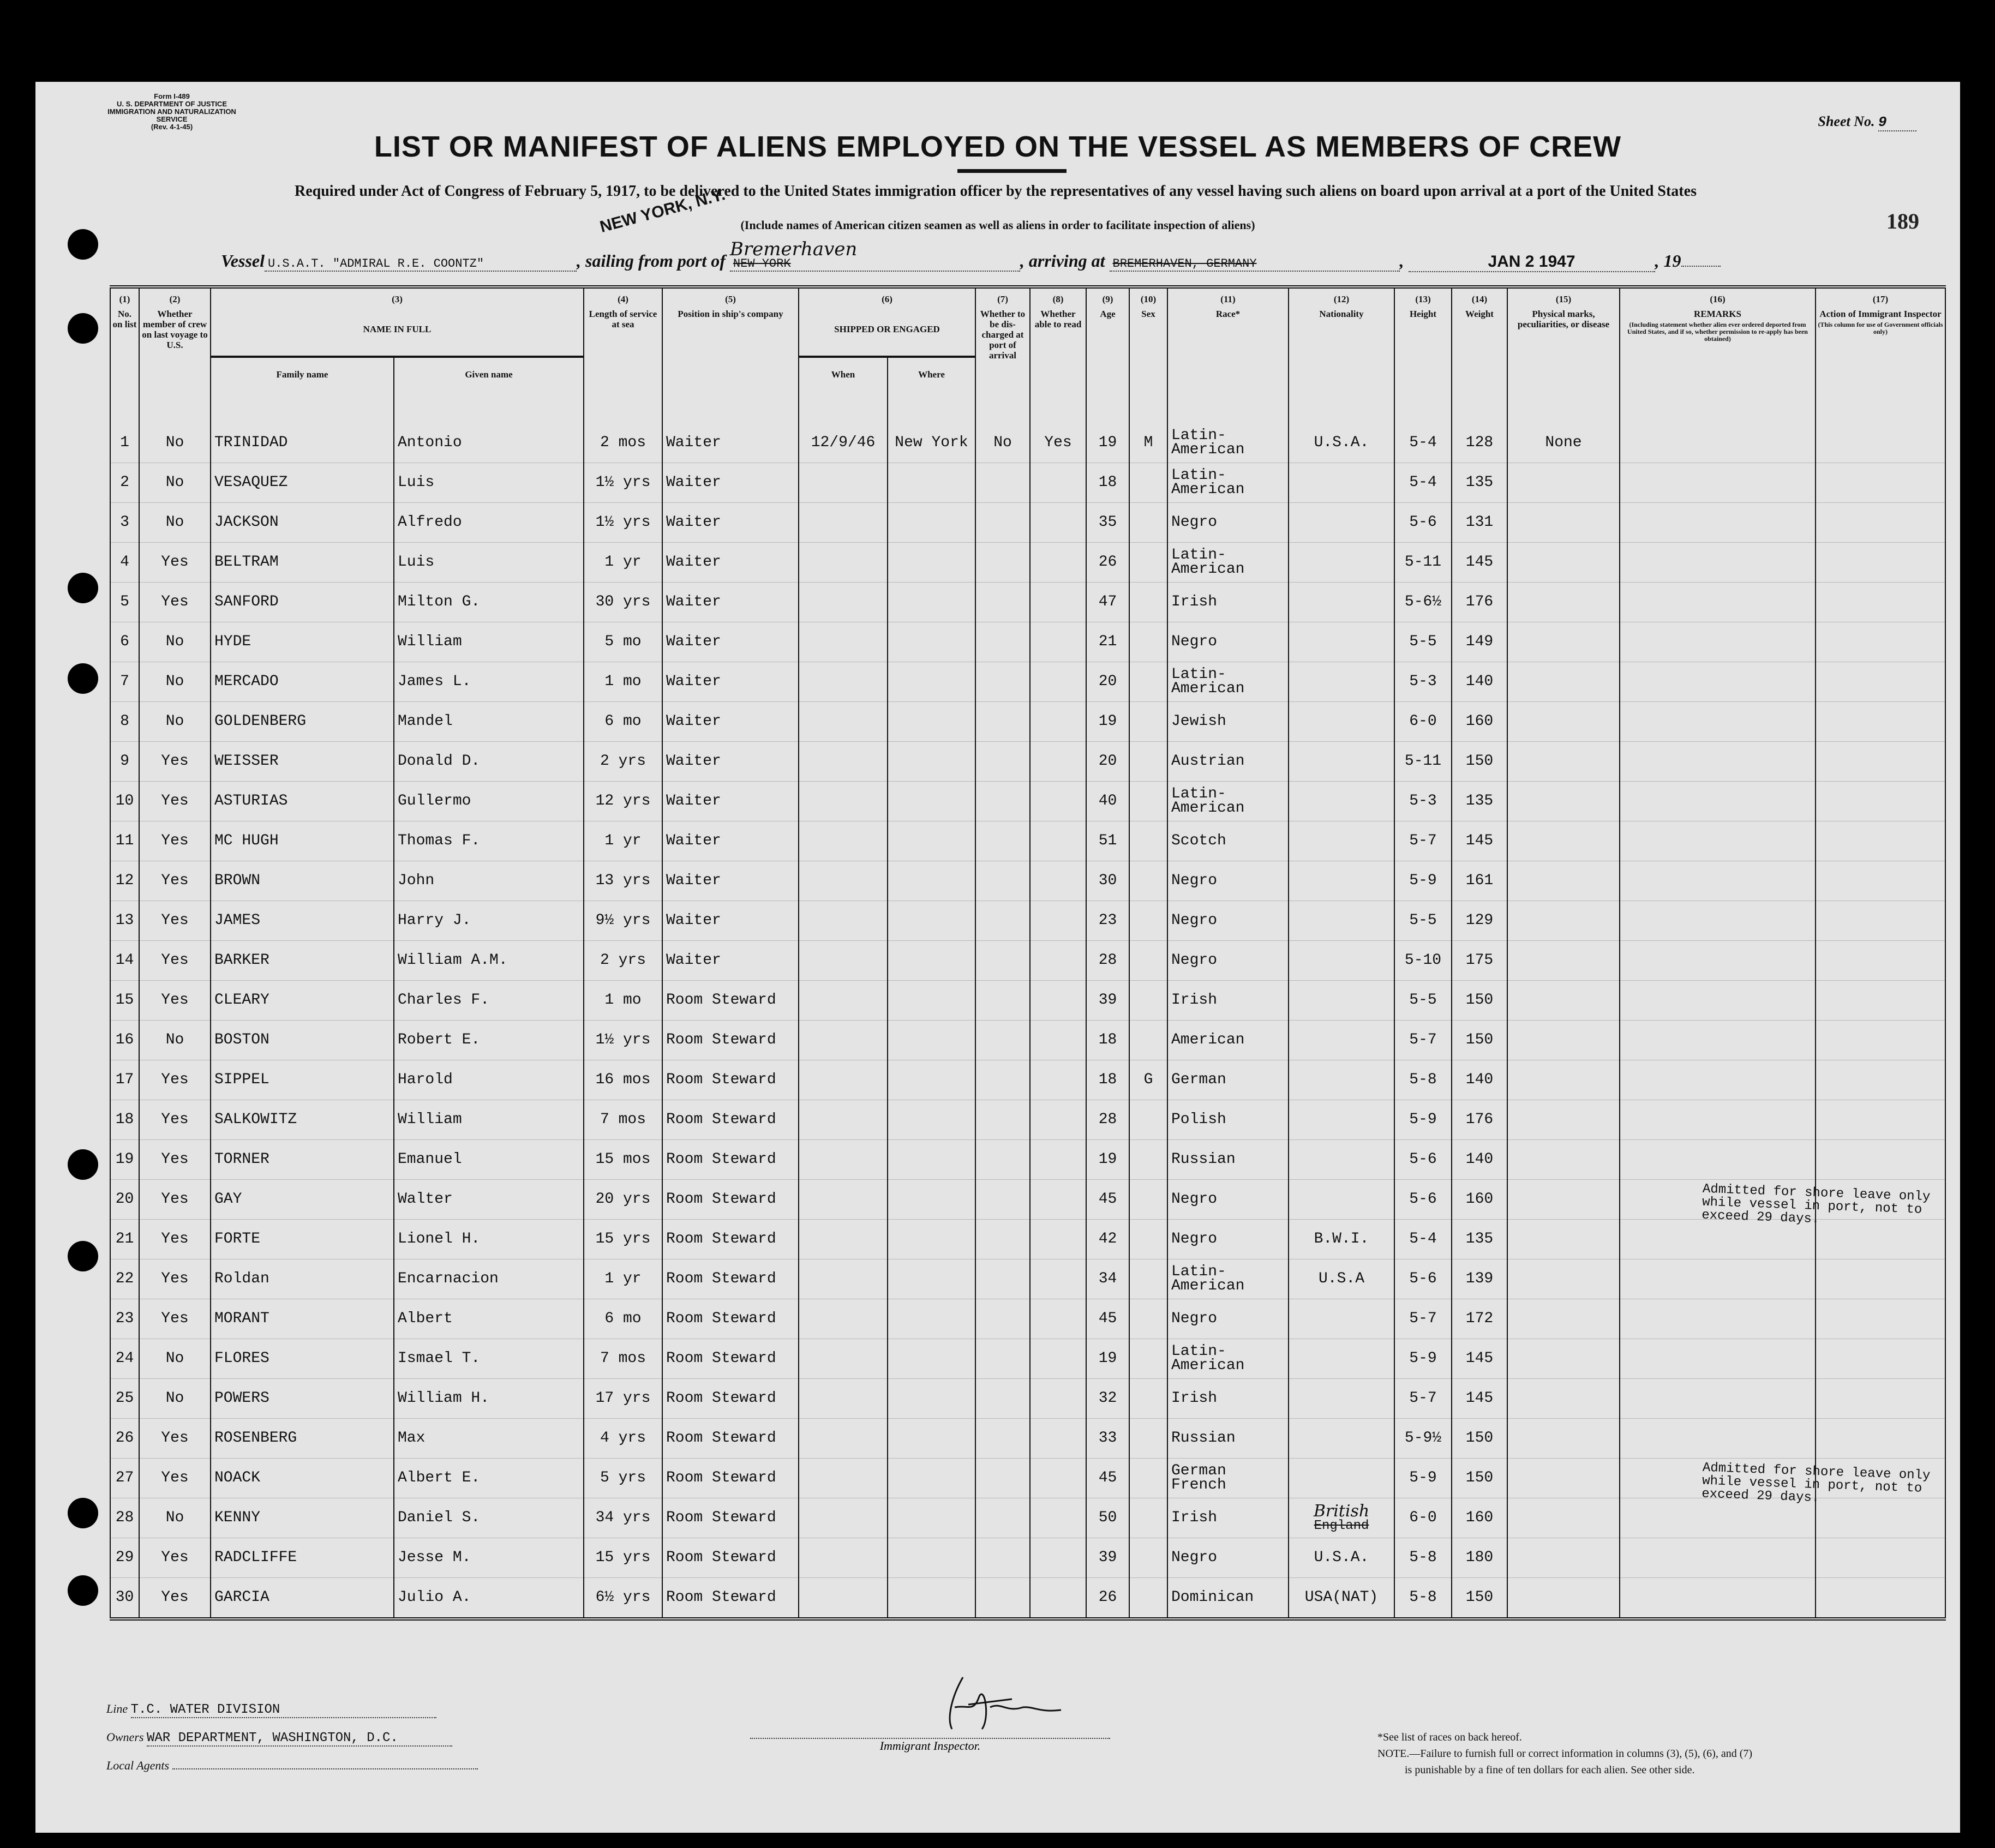  Describe the element at coordinates (125, 1279) in the screenshot. I see `cell-no: 22` at that location.